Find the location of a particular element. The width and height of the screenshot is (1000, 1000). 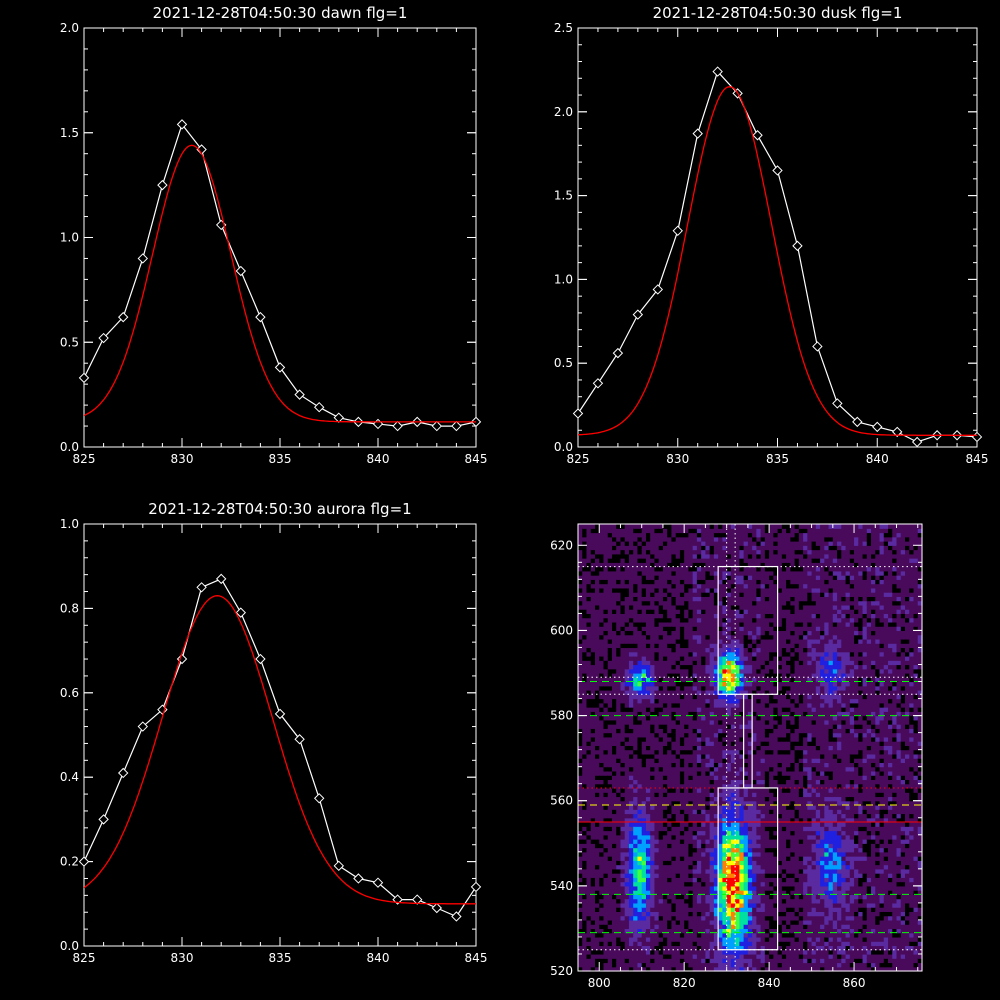

dusk-ytick-label: 1.5 is located at coordinates (563, 196).